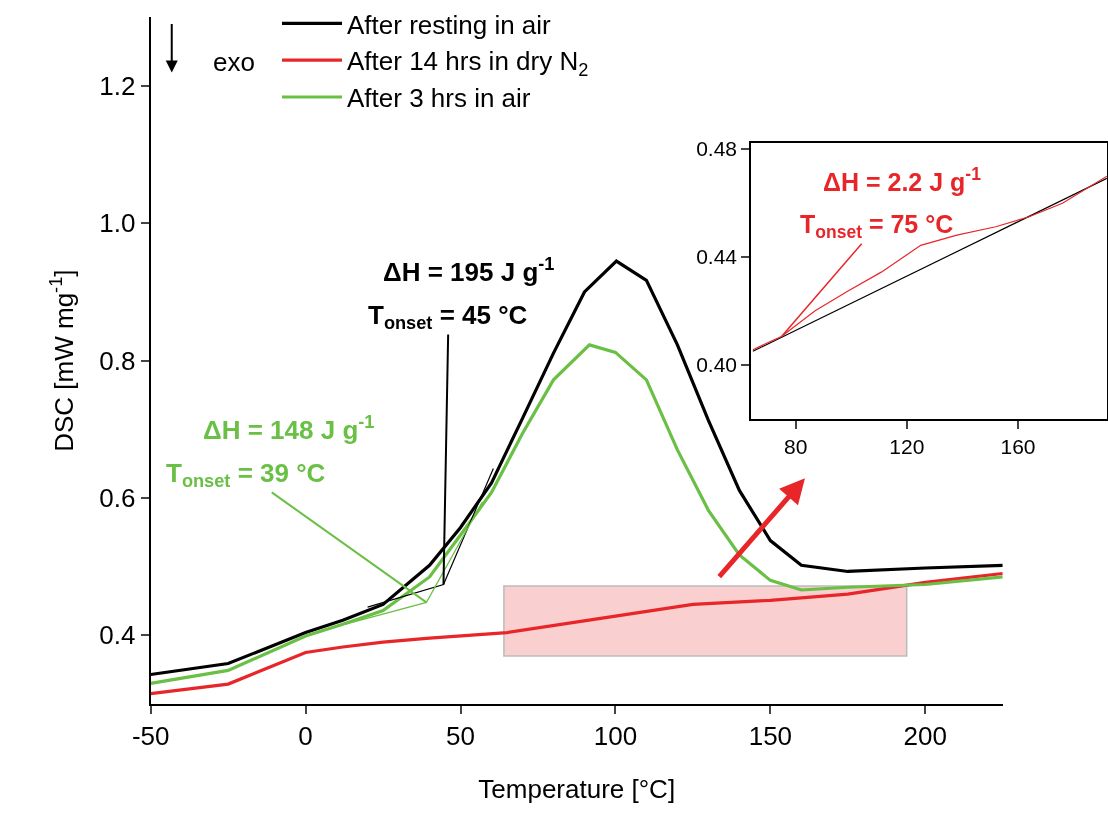 This screenshot has height=823, width=1108. What do you see at coordinates (770, 736) in the screenshot?
I see `x-tick-label: 150` at bounding box center [770, 736].